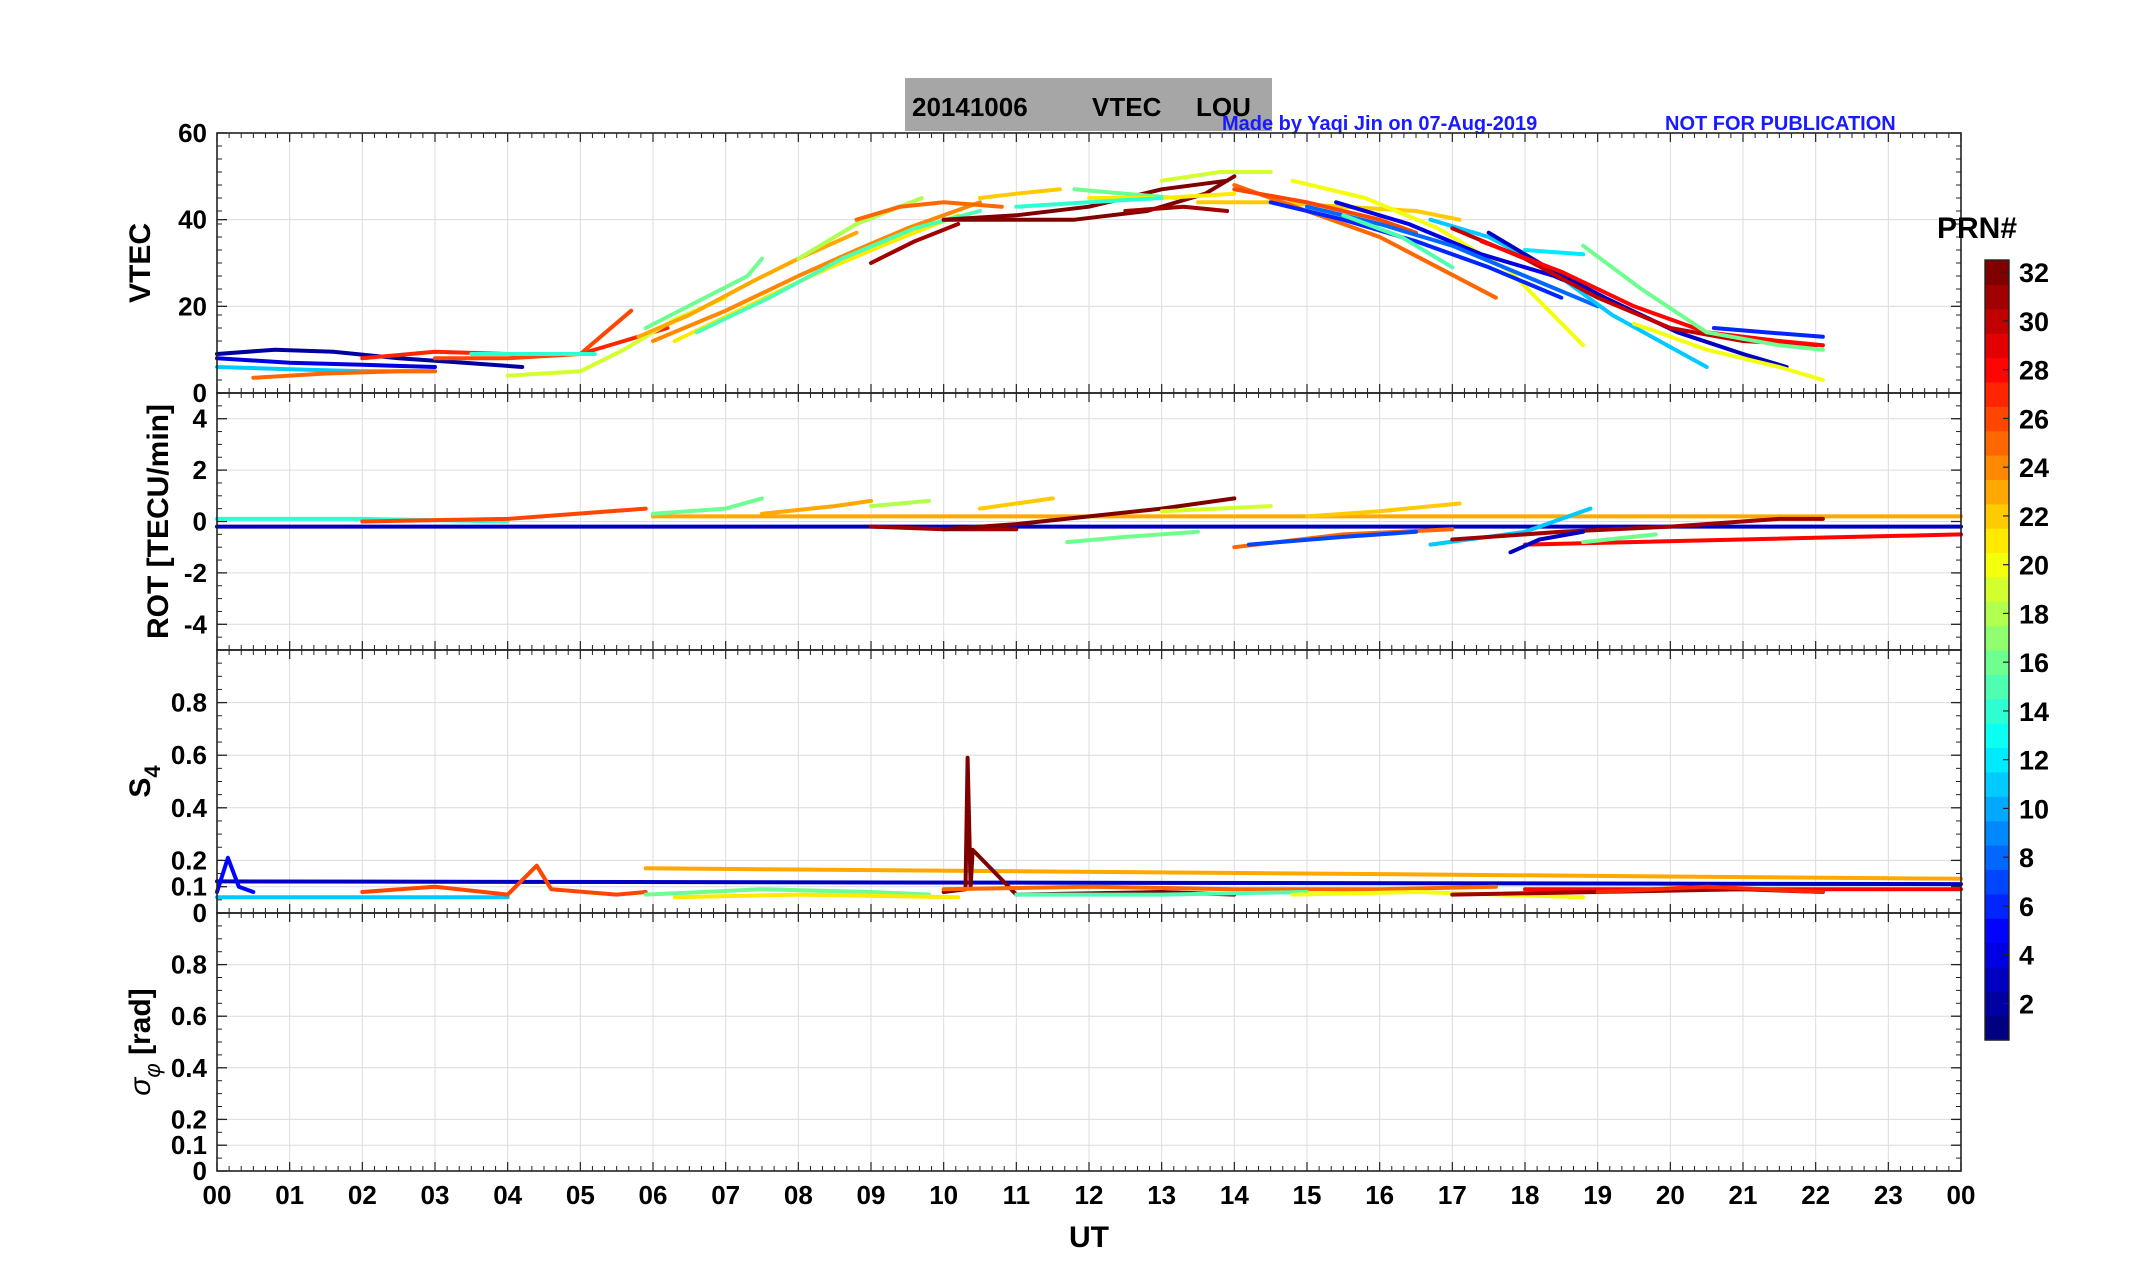 This screenshot has width=2153, height=1286. I want to click on x-tick-label: 17, so click(1452, 1195).